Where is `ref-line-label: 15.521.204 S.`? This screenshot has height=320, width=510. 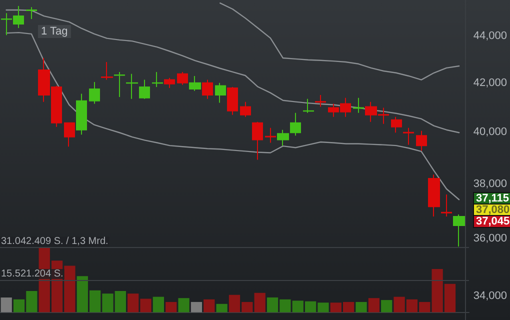
ref-line-label: 15.521.204 S. is located at coordinates (32, 274).